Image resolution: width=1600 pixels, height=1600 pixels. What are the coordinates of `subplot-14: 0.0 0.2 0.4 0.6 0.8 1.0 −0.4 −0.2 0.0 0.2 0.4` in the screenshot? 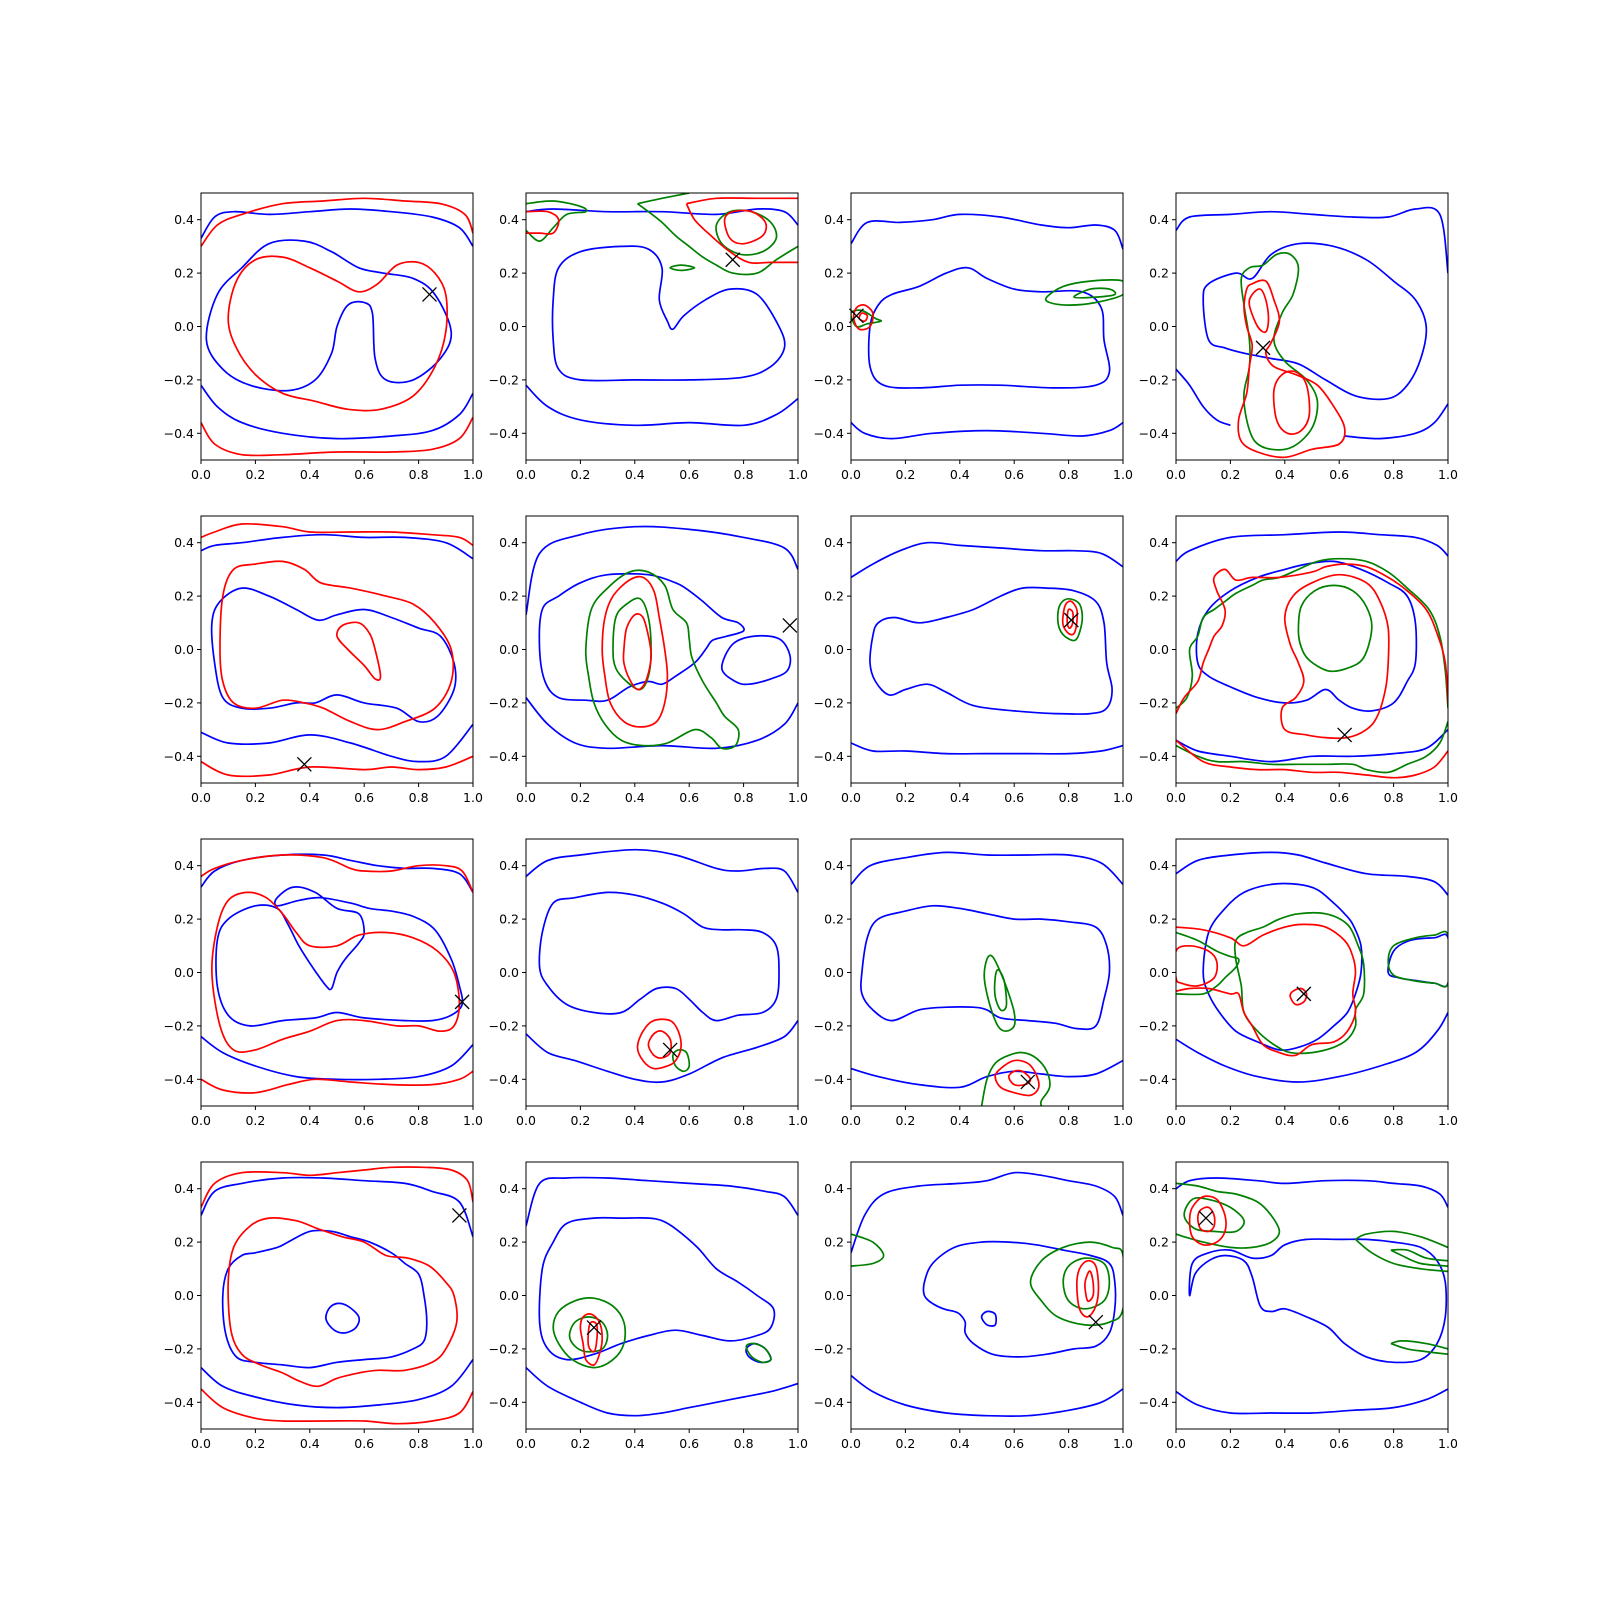 It's located at (648, 1306).